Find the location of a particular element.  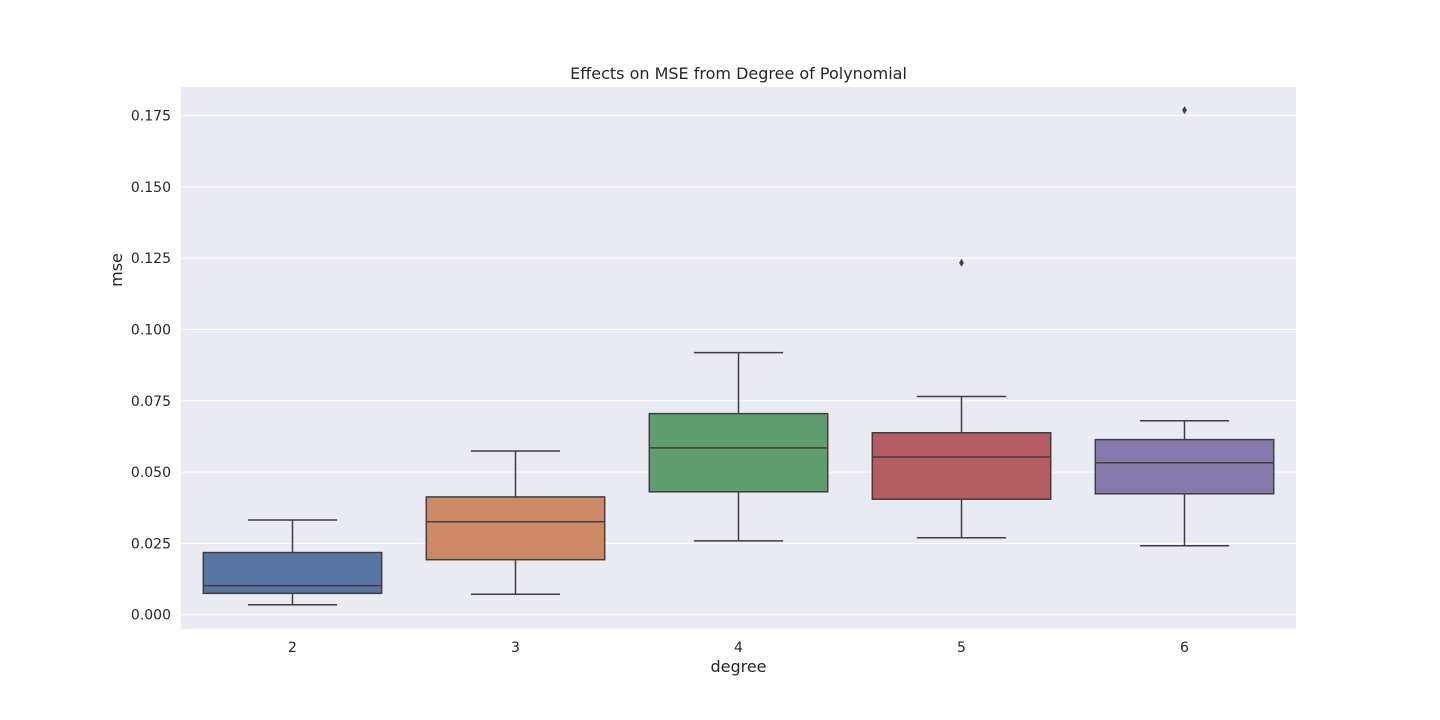

y-tick-label: 0.000 is located at coordinates (151, 616).